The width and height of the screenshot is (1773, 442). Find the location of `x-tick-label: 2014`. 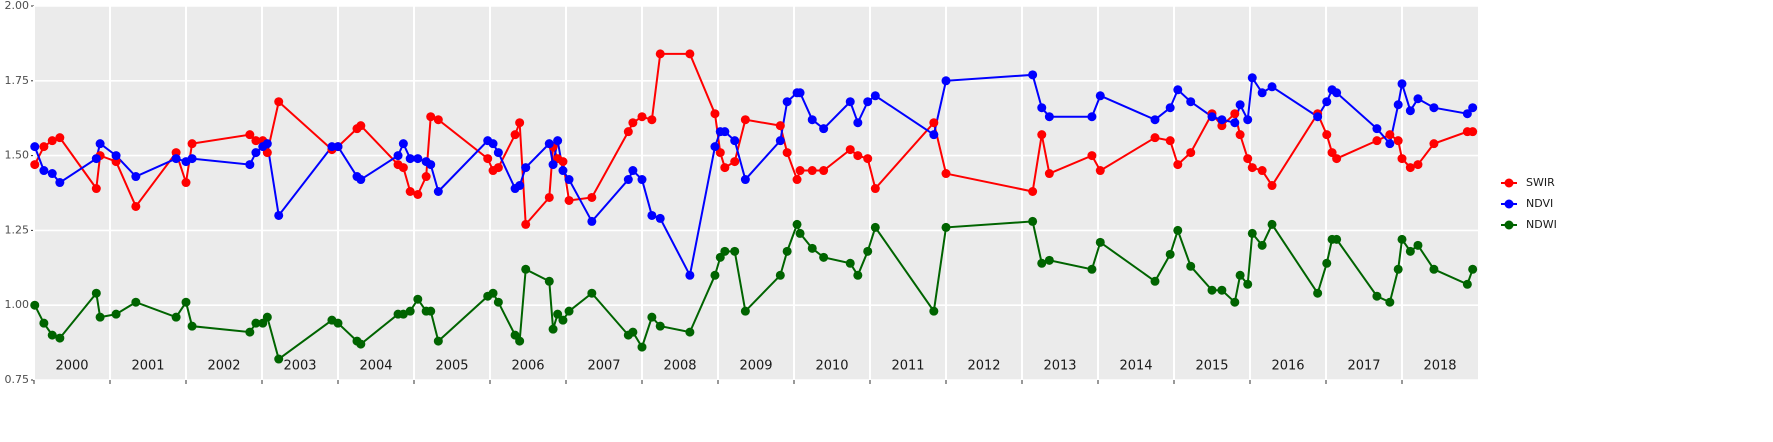

x-tick-label: 2014 is located at coordinates (1135, 366).